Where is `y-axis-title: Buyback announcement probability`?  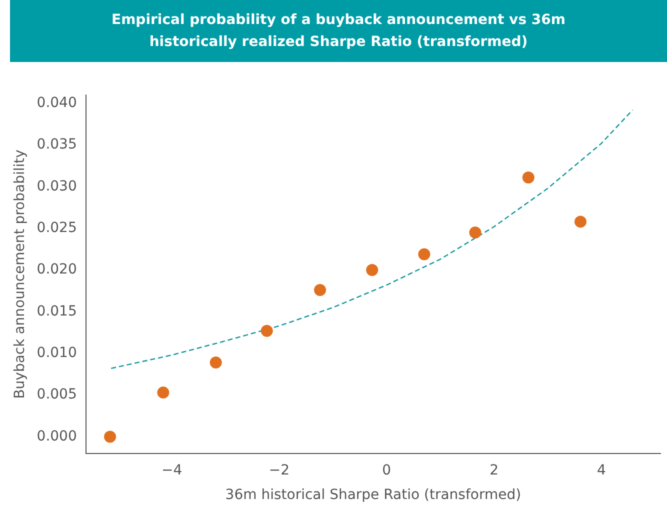 y-axis-title: Buyback announcement probability is located at coordinates (20, 274).